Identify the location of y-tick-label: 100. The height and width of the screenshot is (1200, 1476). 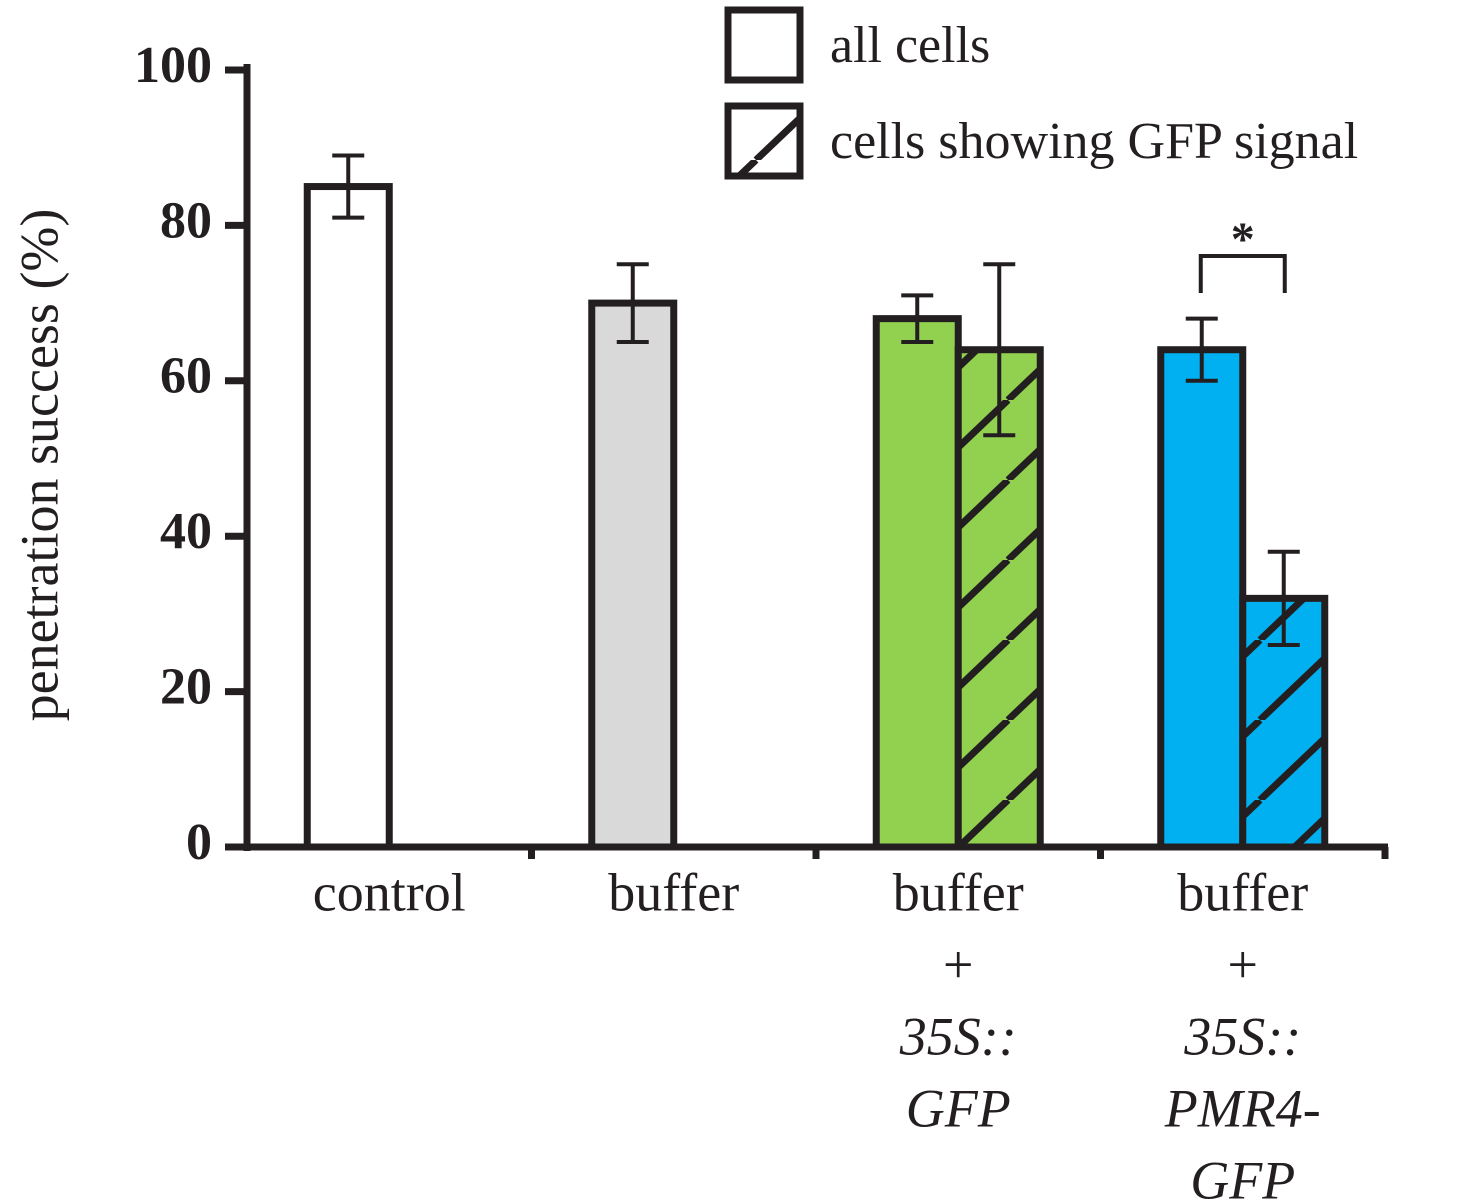
(173, 65).